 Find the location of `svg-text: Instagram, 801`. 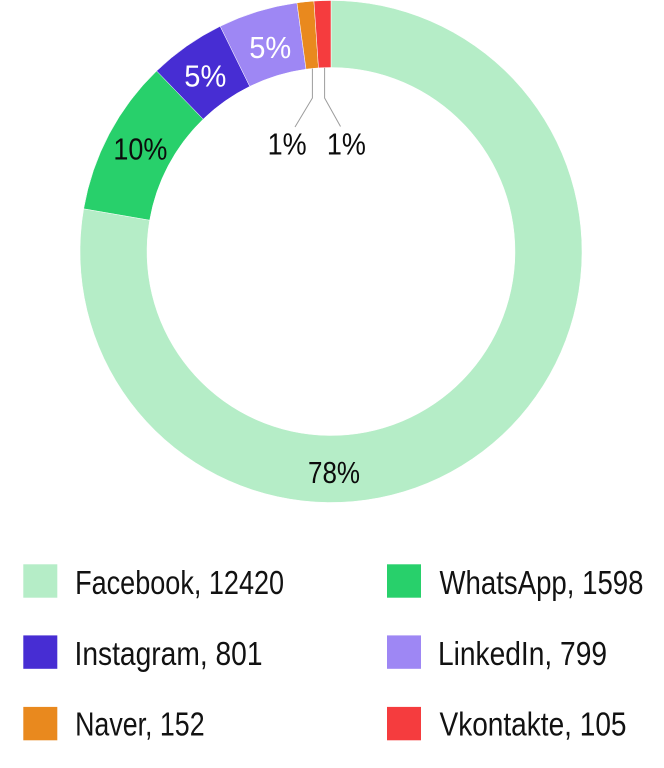

svg-text: Instagram, 801 is located at coordinates (169, 653).